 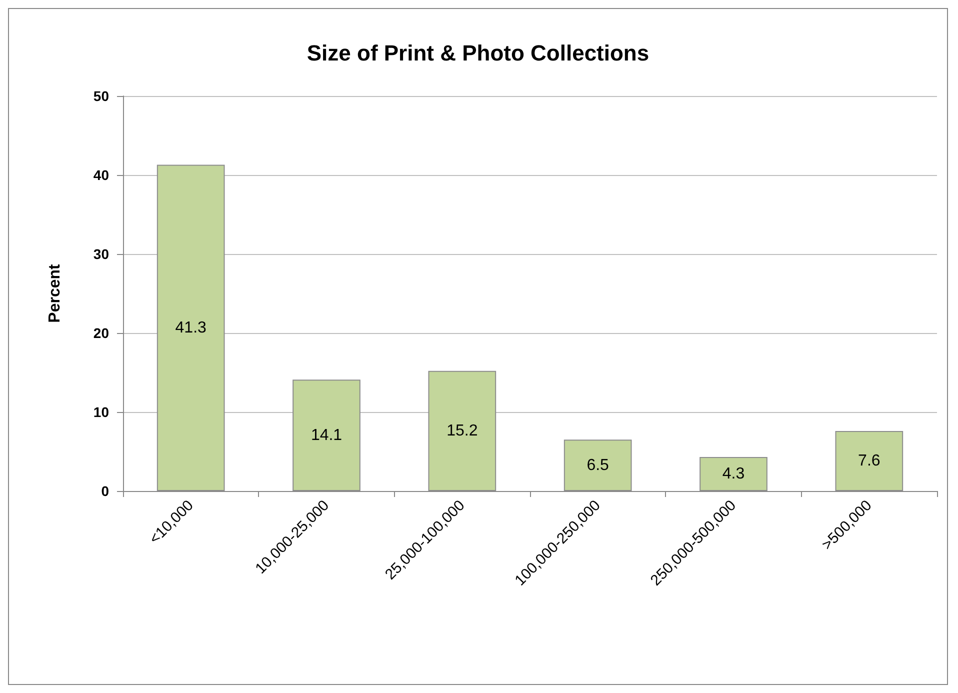 I want to click on y-tick-label: 30, so click(x=101, y=254).